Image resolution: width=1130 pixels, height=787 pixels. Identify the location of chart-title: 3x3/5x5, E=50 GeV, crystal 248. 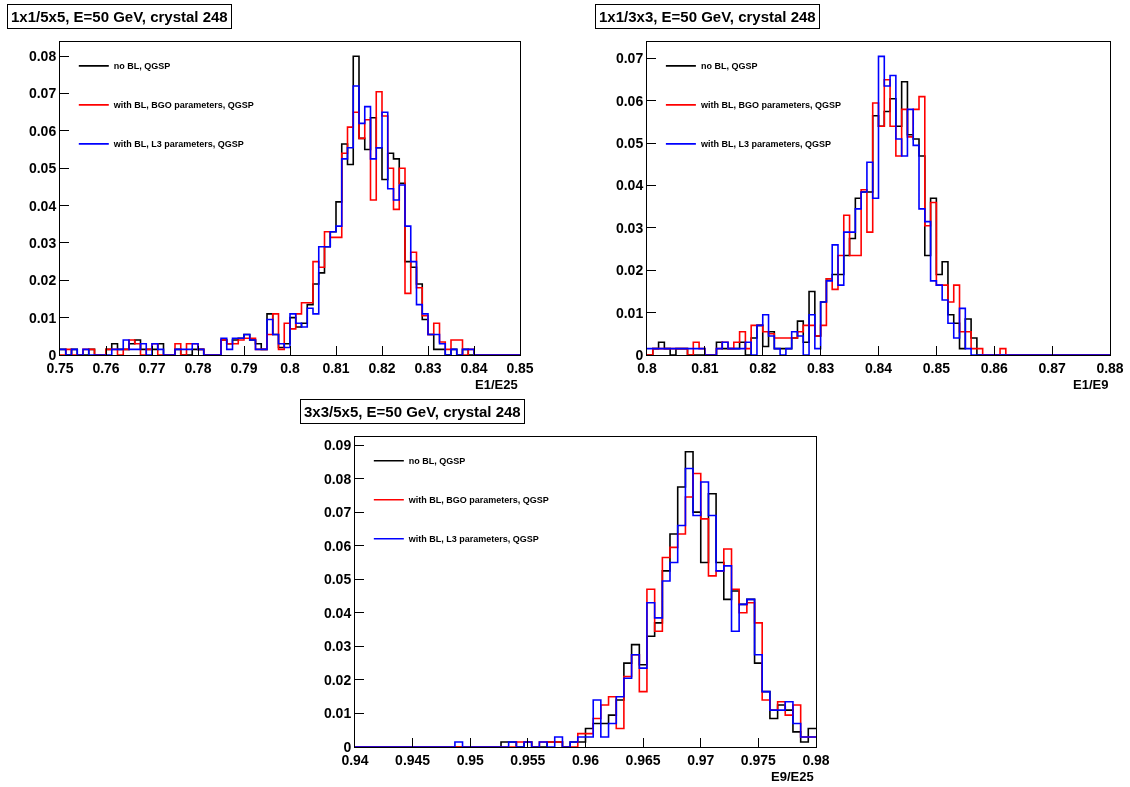
(412, 411).